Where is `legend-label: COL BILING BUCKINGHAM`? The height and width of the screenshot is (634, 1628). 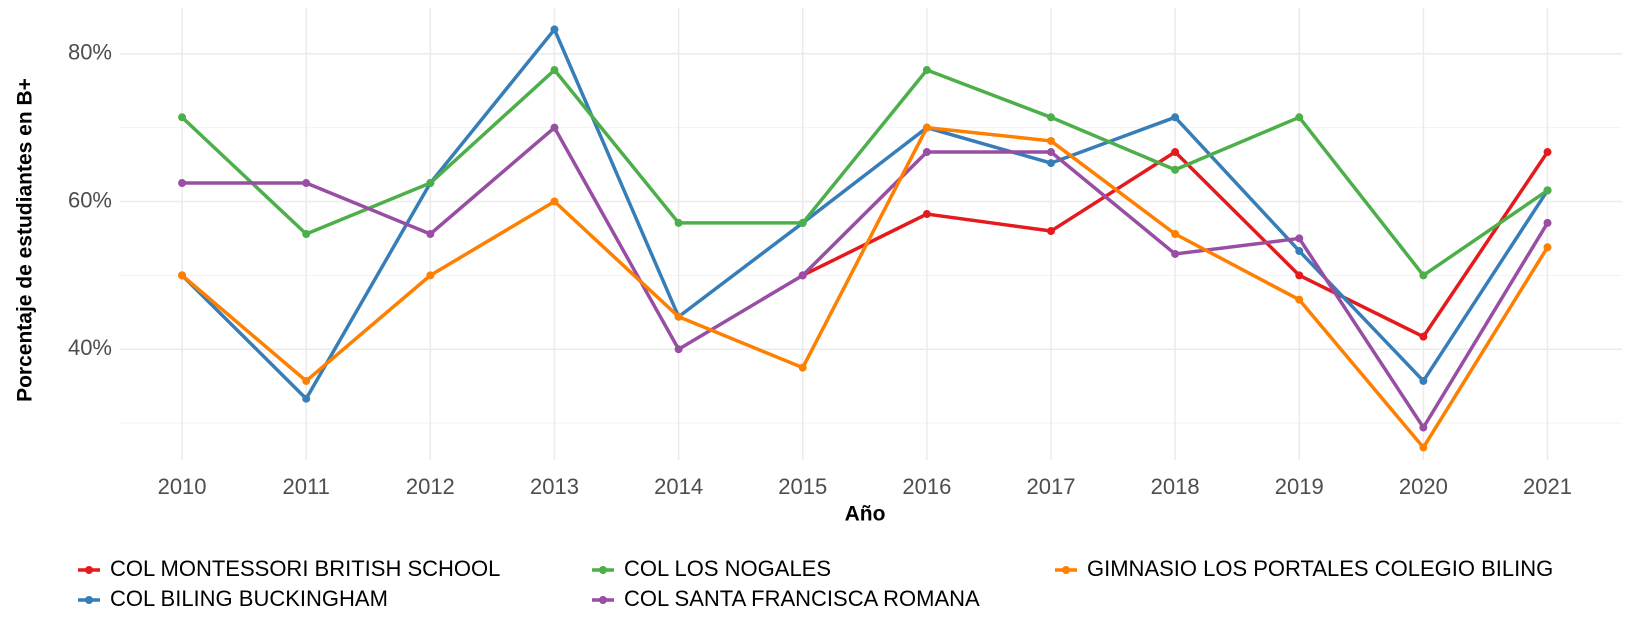
legend-label: COL BILING BUCKINGHAM is located at coordinates (249, 598).